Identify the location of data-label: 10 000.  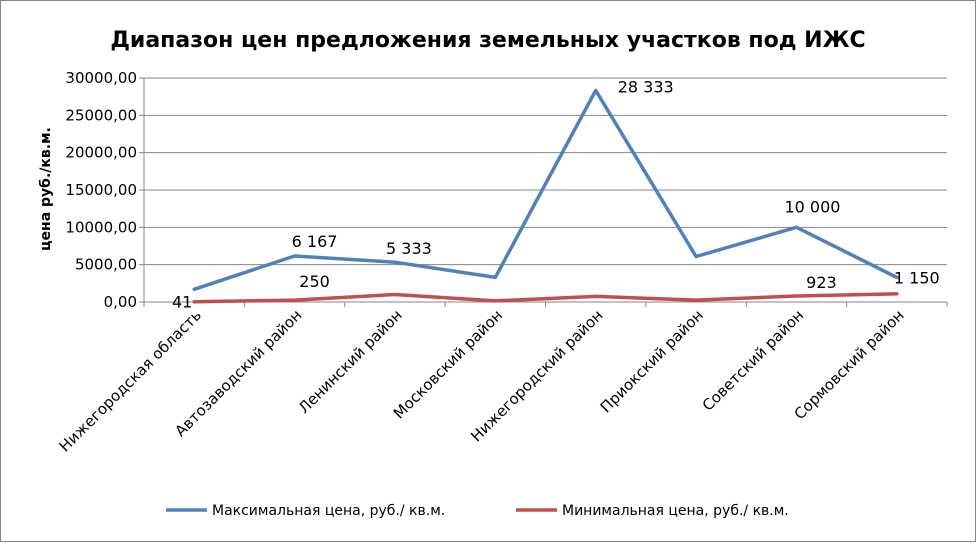
(812, 206).